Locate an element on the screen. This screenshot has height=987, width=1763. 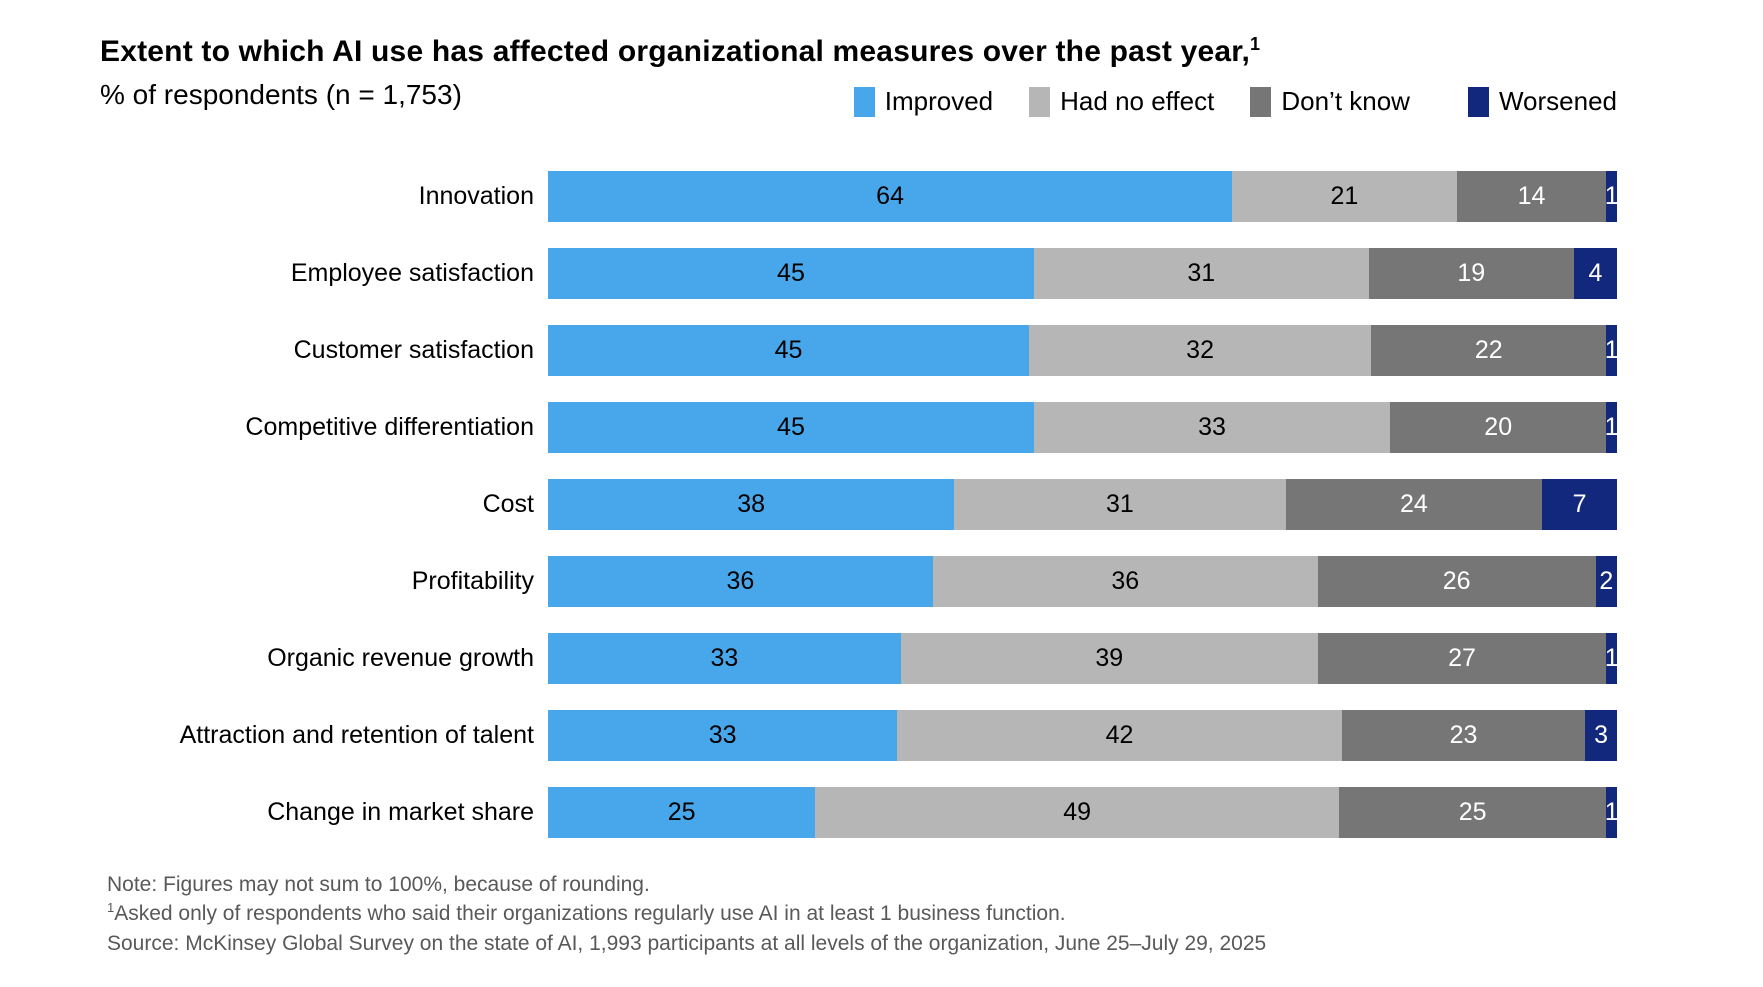
bar-segment-improved: 64 is located at coordinates (890, 196).